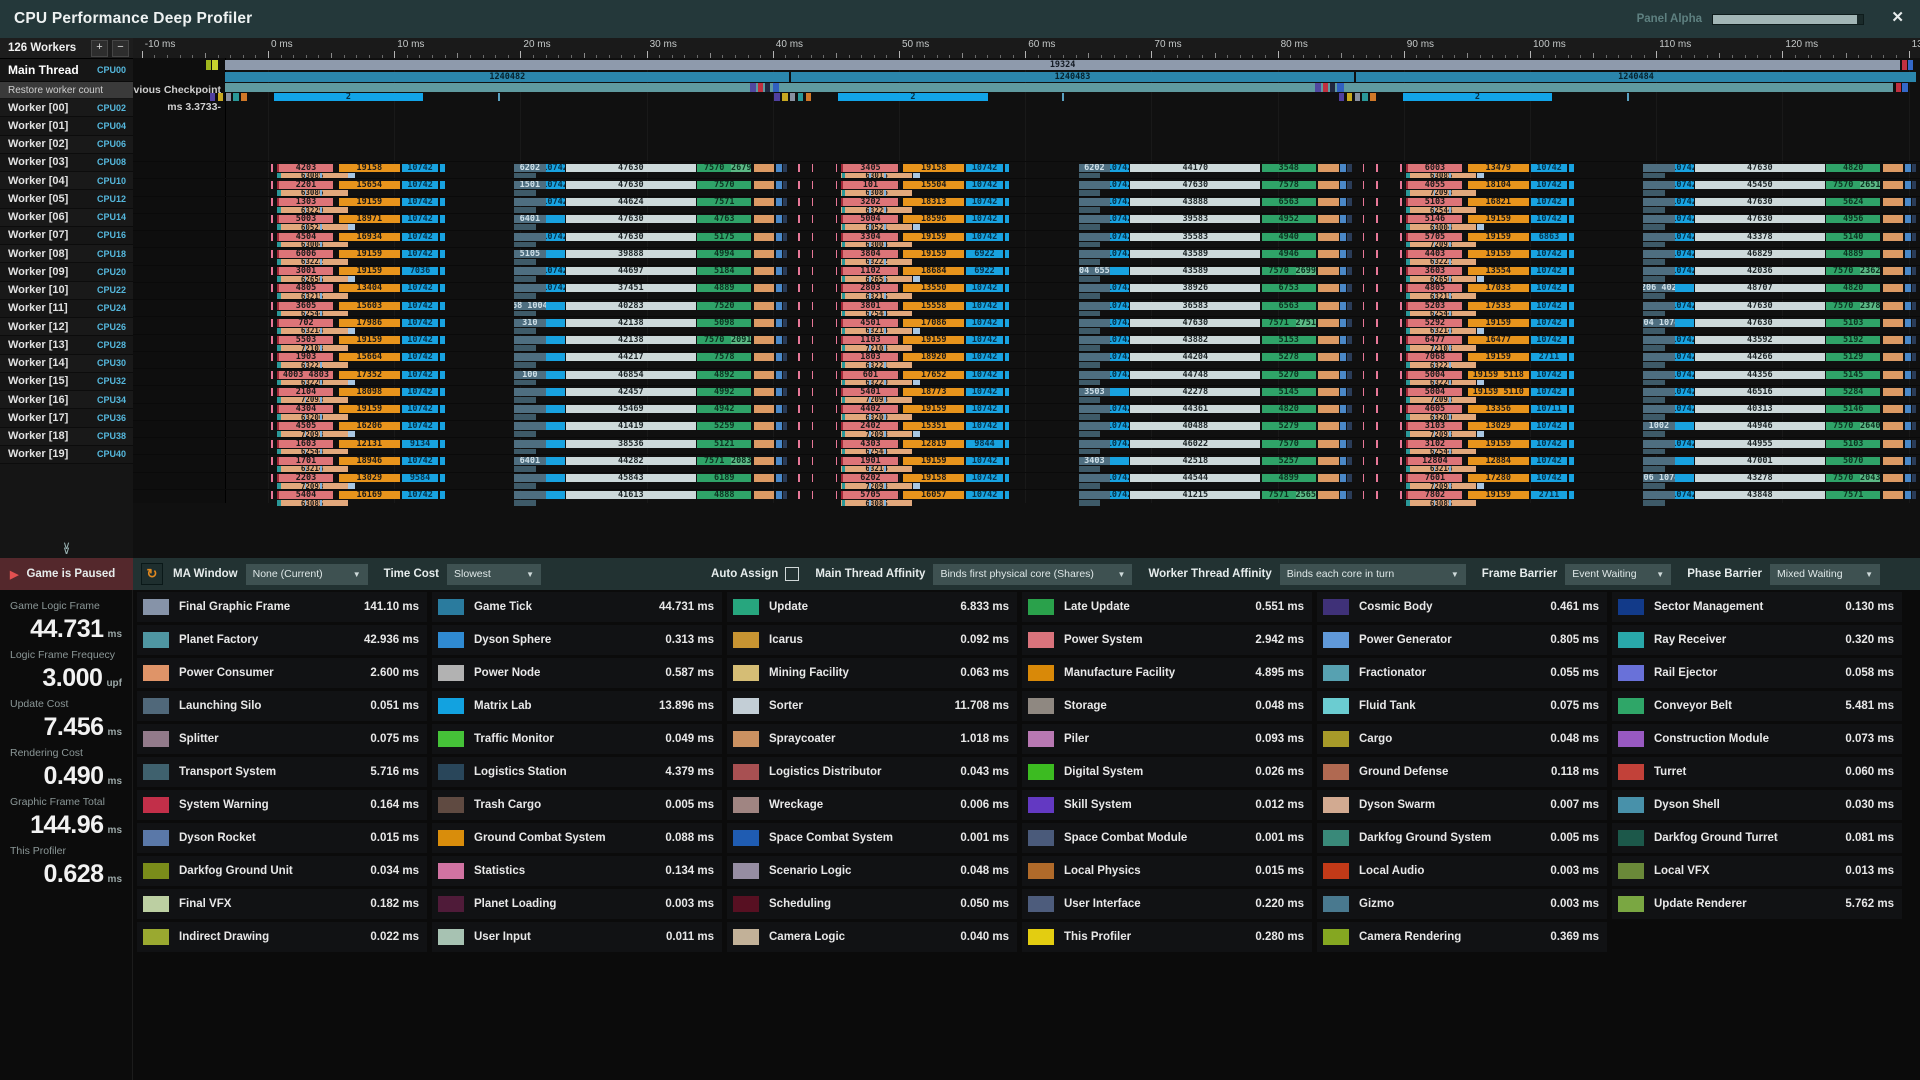  I want to click on red-bar: 5705, so click(1434, 236).